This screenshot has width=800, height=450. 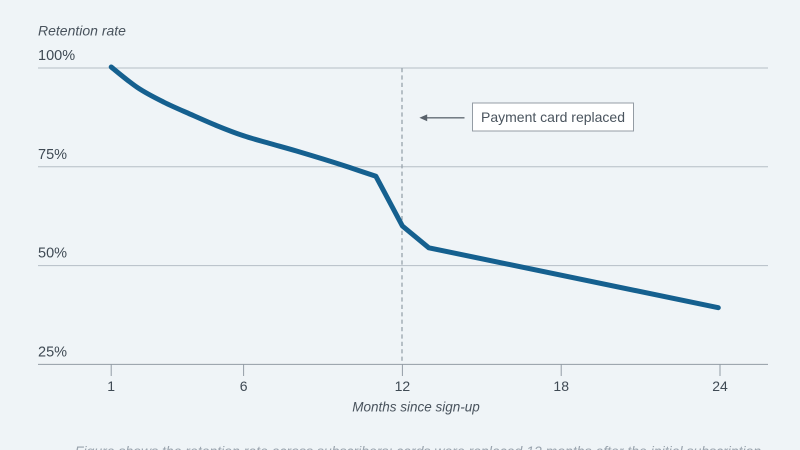 What do you see at coordinates (416, 407) in the screenshot?
I see `svg-text: Months since sign-up` at bounding box center [416, 407].